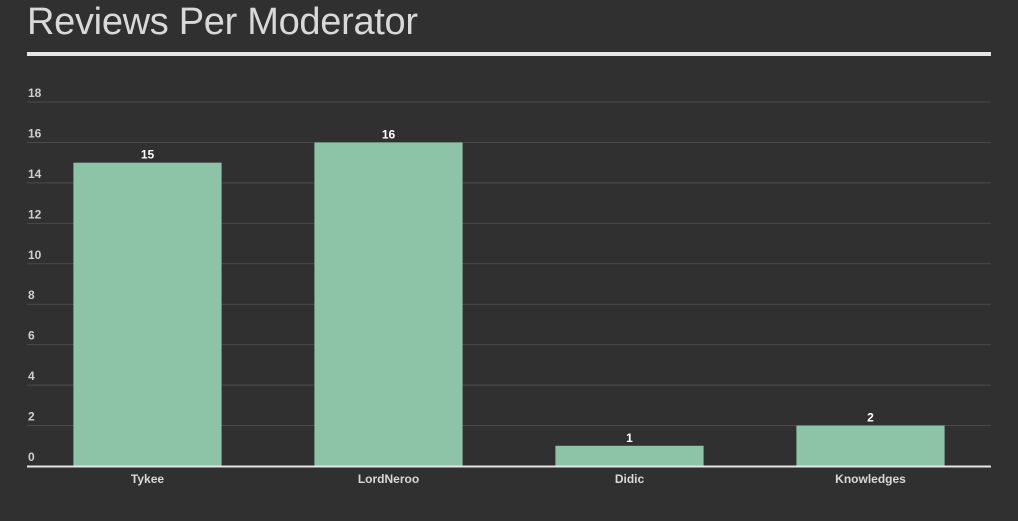 This screenshot has width=1018, height=521. Describe the element at coordinates (35, 174) in the screenshot. I see `y-tick-label: 14` at that location.